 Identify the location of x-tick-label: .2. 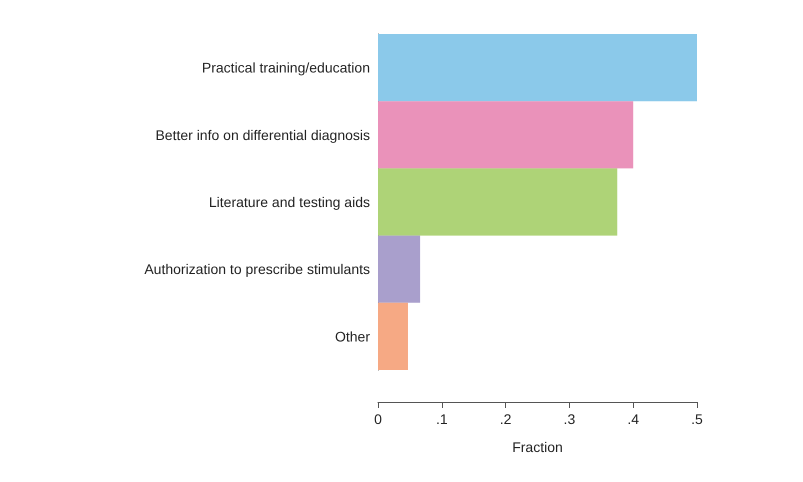
(506, 419).